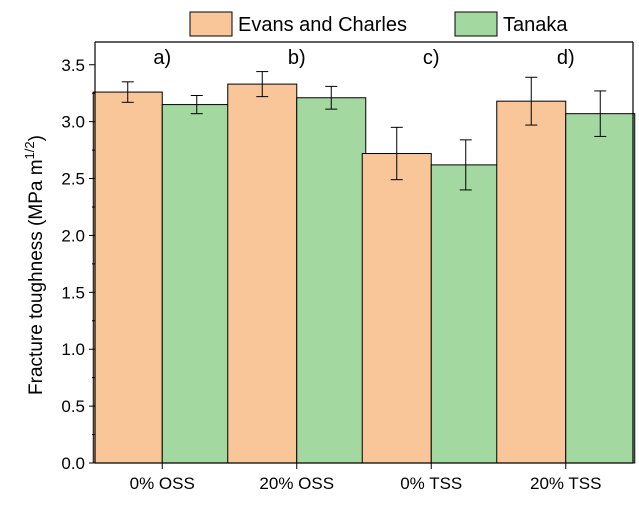 The height and width of the screenshot is (525, 639). I want to click on y-tick-label-2: 1.0, so click(73, 349).